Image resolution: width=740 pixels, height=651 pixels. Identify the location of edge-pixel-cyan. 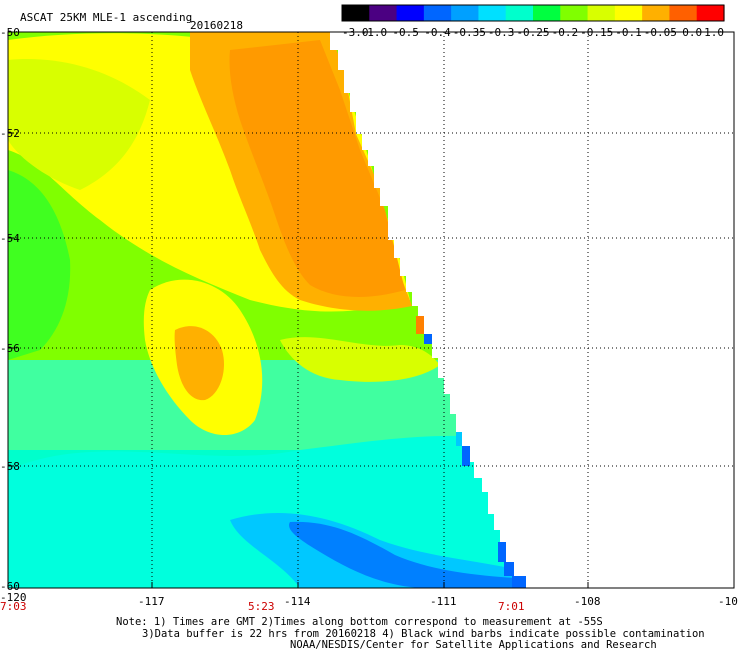
(459, 439).